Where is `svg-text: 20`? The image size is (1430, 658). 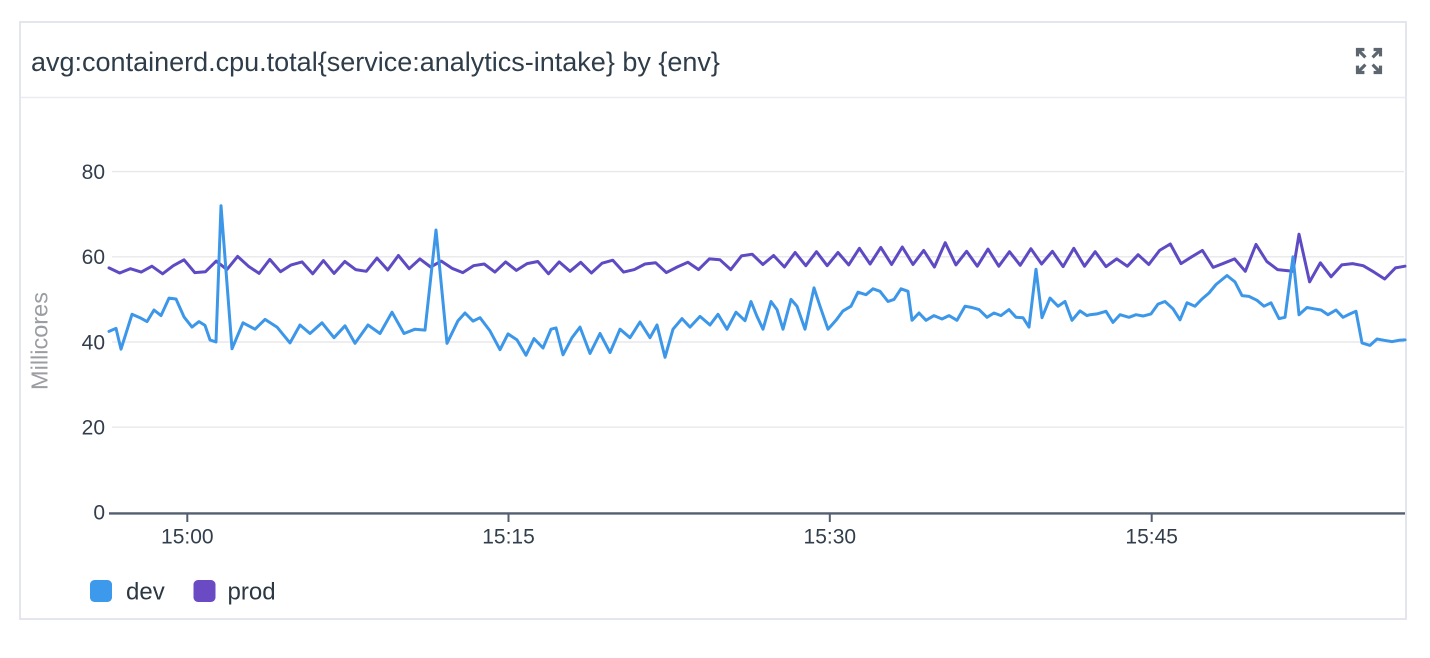 svg-text: 20 is located at coordinates (93, 428).